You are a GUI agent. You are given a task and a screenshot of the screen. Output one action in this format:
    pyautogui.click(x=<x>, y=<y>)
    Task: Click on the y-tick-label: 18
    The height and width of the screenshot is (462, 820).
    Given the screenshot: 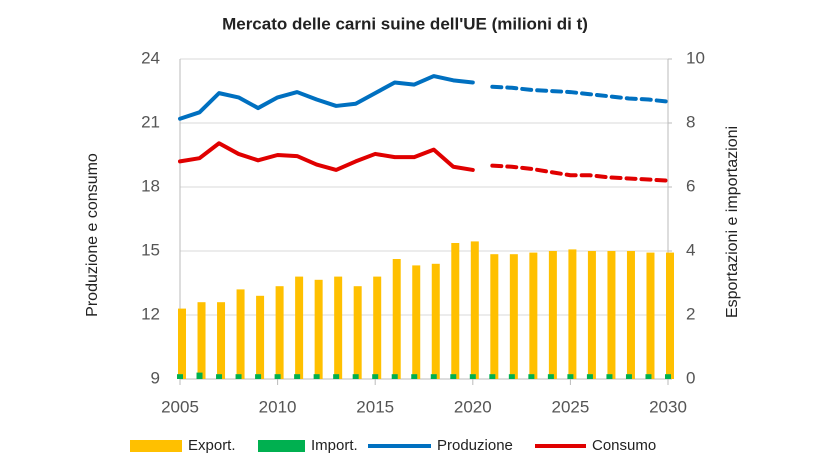 What is the action you would take?
    pyautogui.click(x=150, y=185)
    